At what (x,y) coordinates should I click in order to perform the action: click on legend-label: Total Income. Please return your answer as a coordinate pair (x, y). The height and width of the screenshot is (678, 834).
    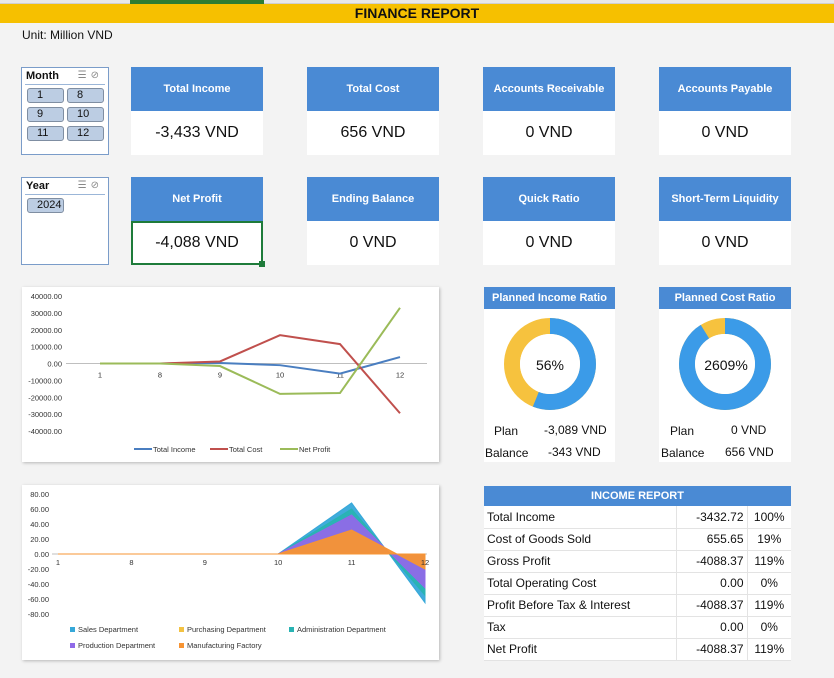
    Looking at the image, I should click on (174, 449).